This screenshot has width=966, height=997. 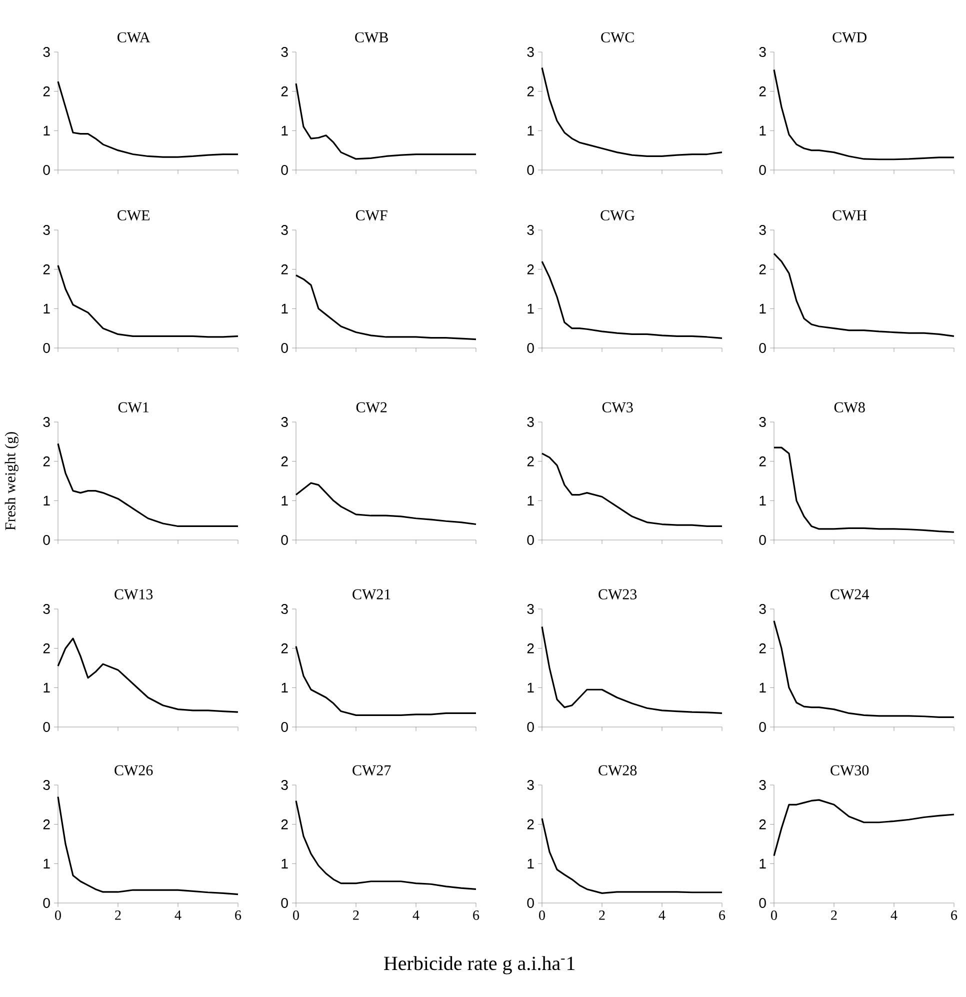 I want to click on chart-title: CW24, so click(x=849, y=594).